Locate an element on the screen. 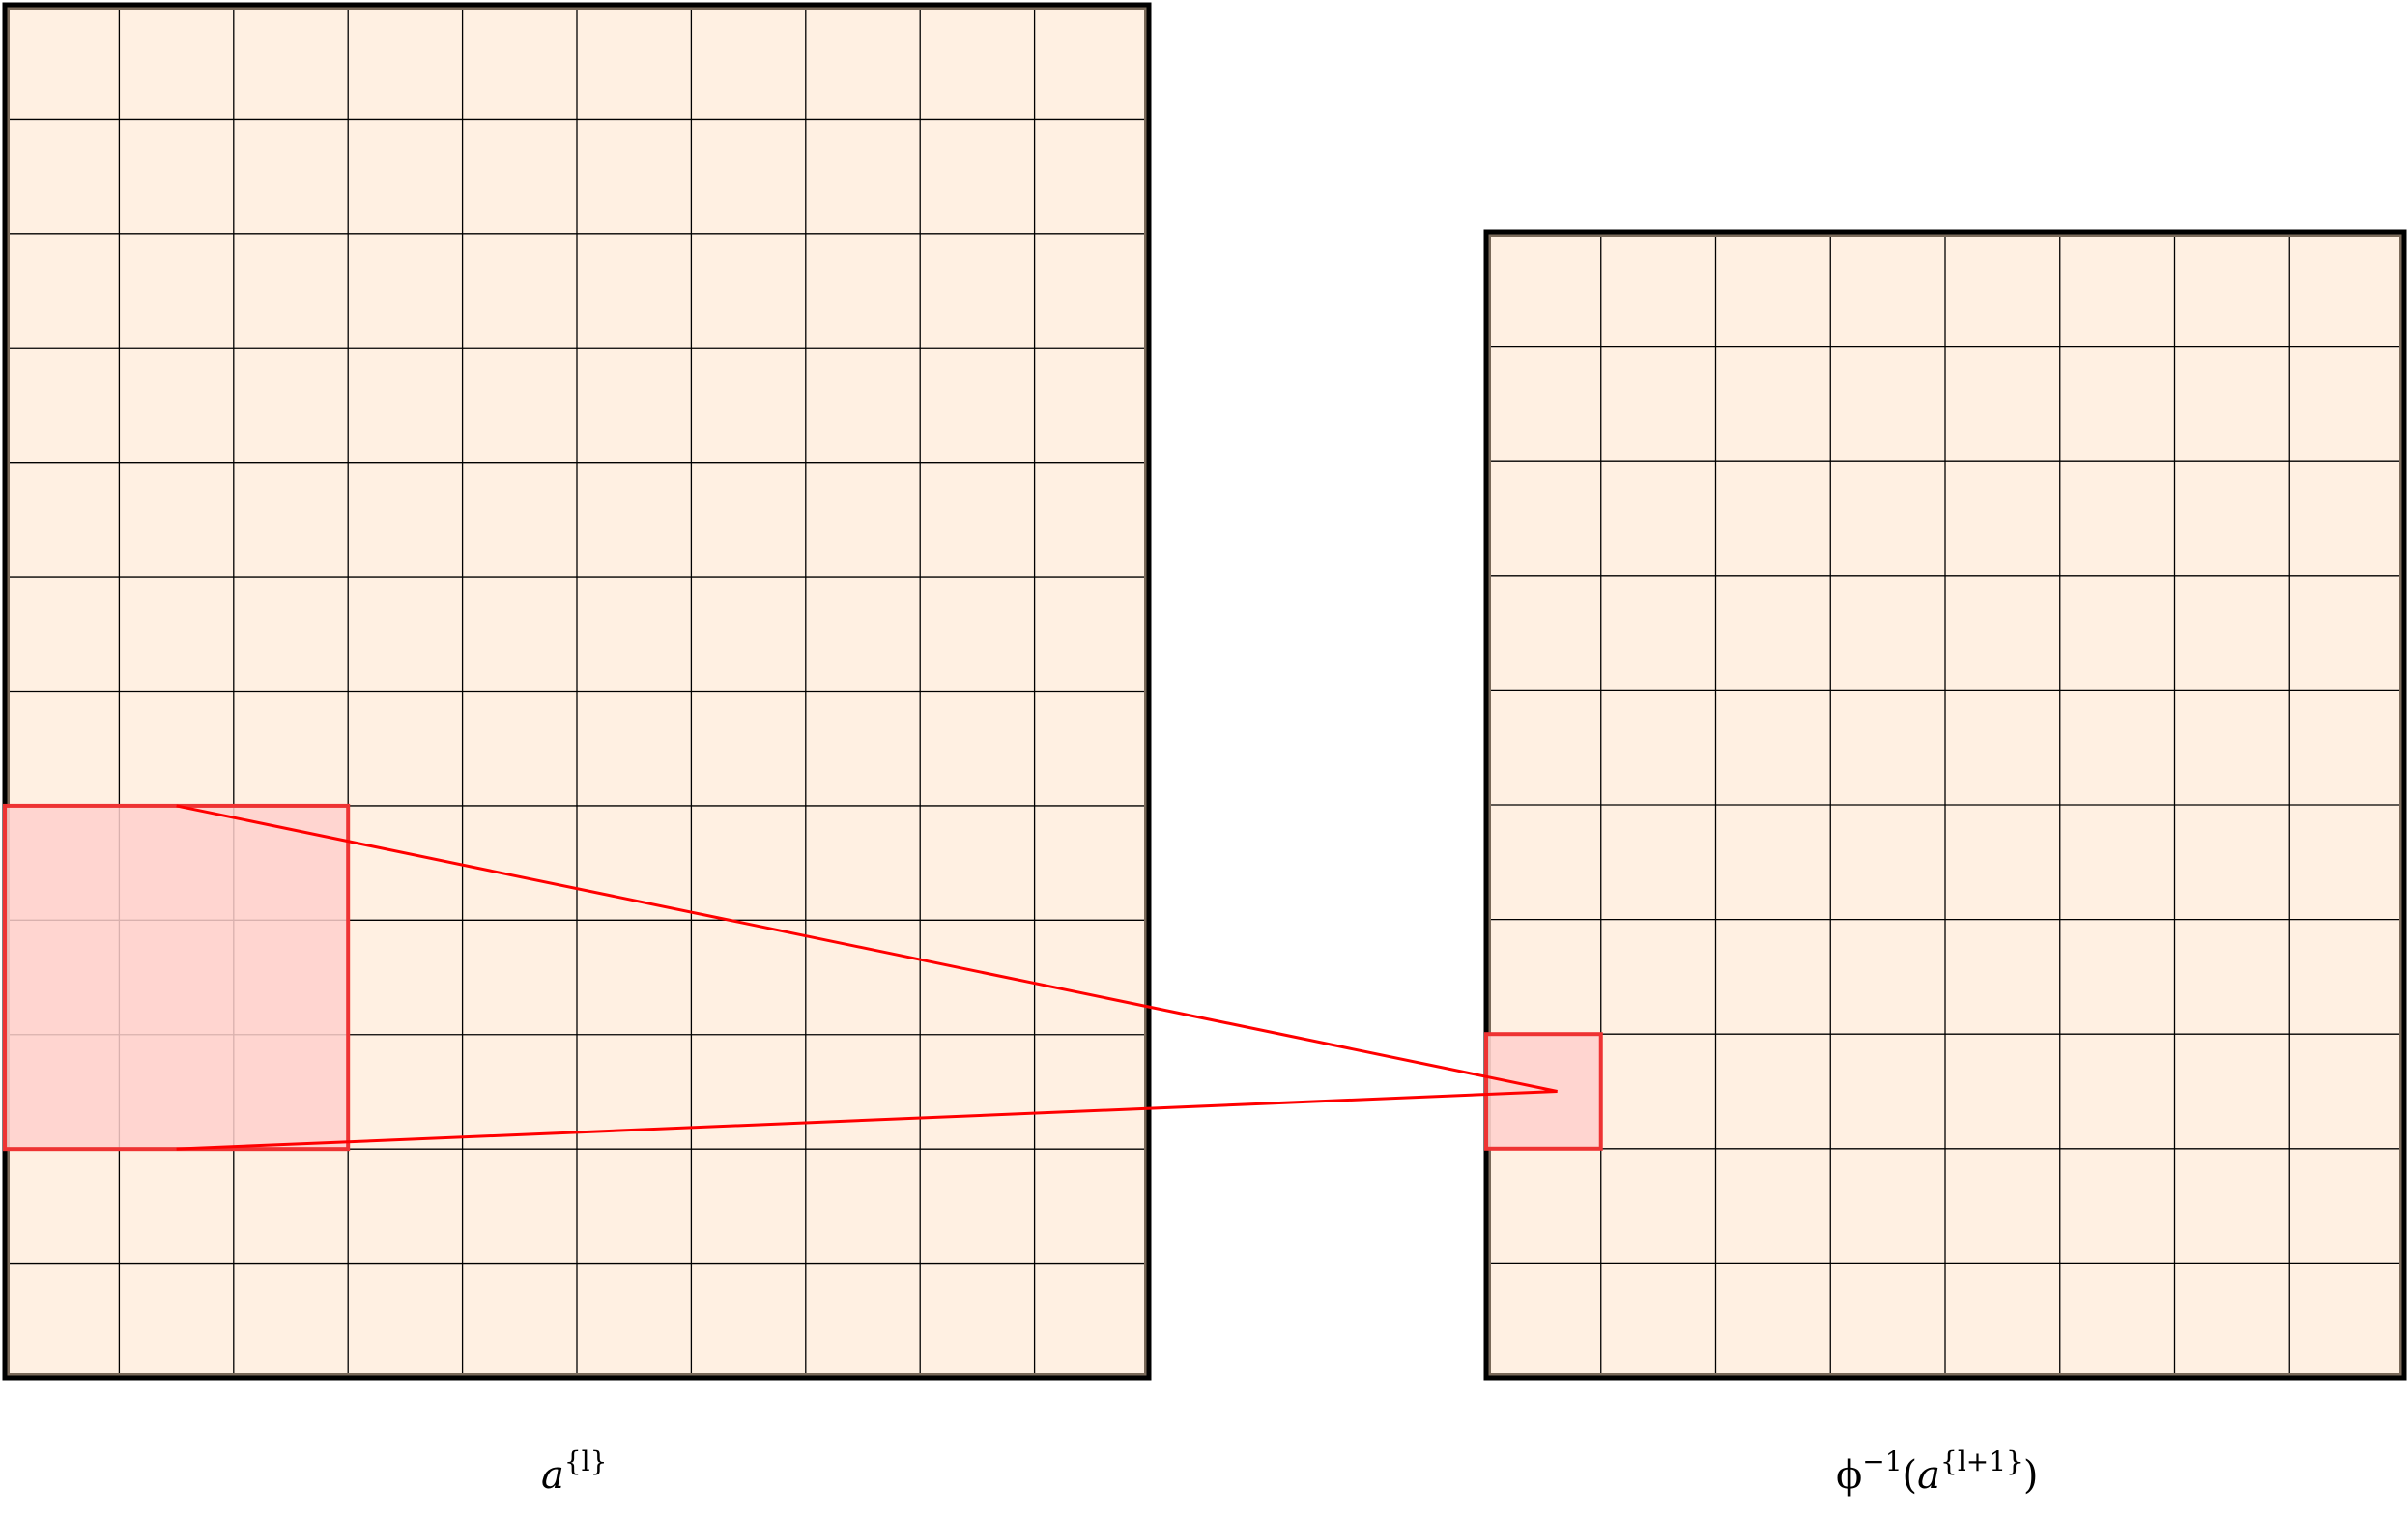 The width and height of the screenshot is (2408, 1517). left-receptive-field-highlight is located at coordinates (177, 977).